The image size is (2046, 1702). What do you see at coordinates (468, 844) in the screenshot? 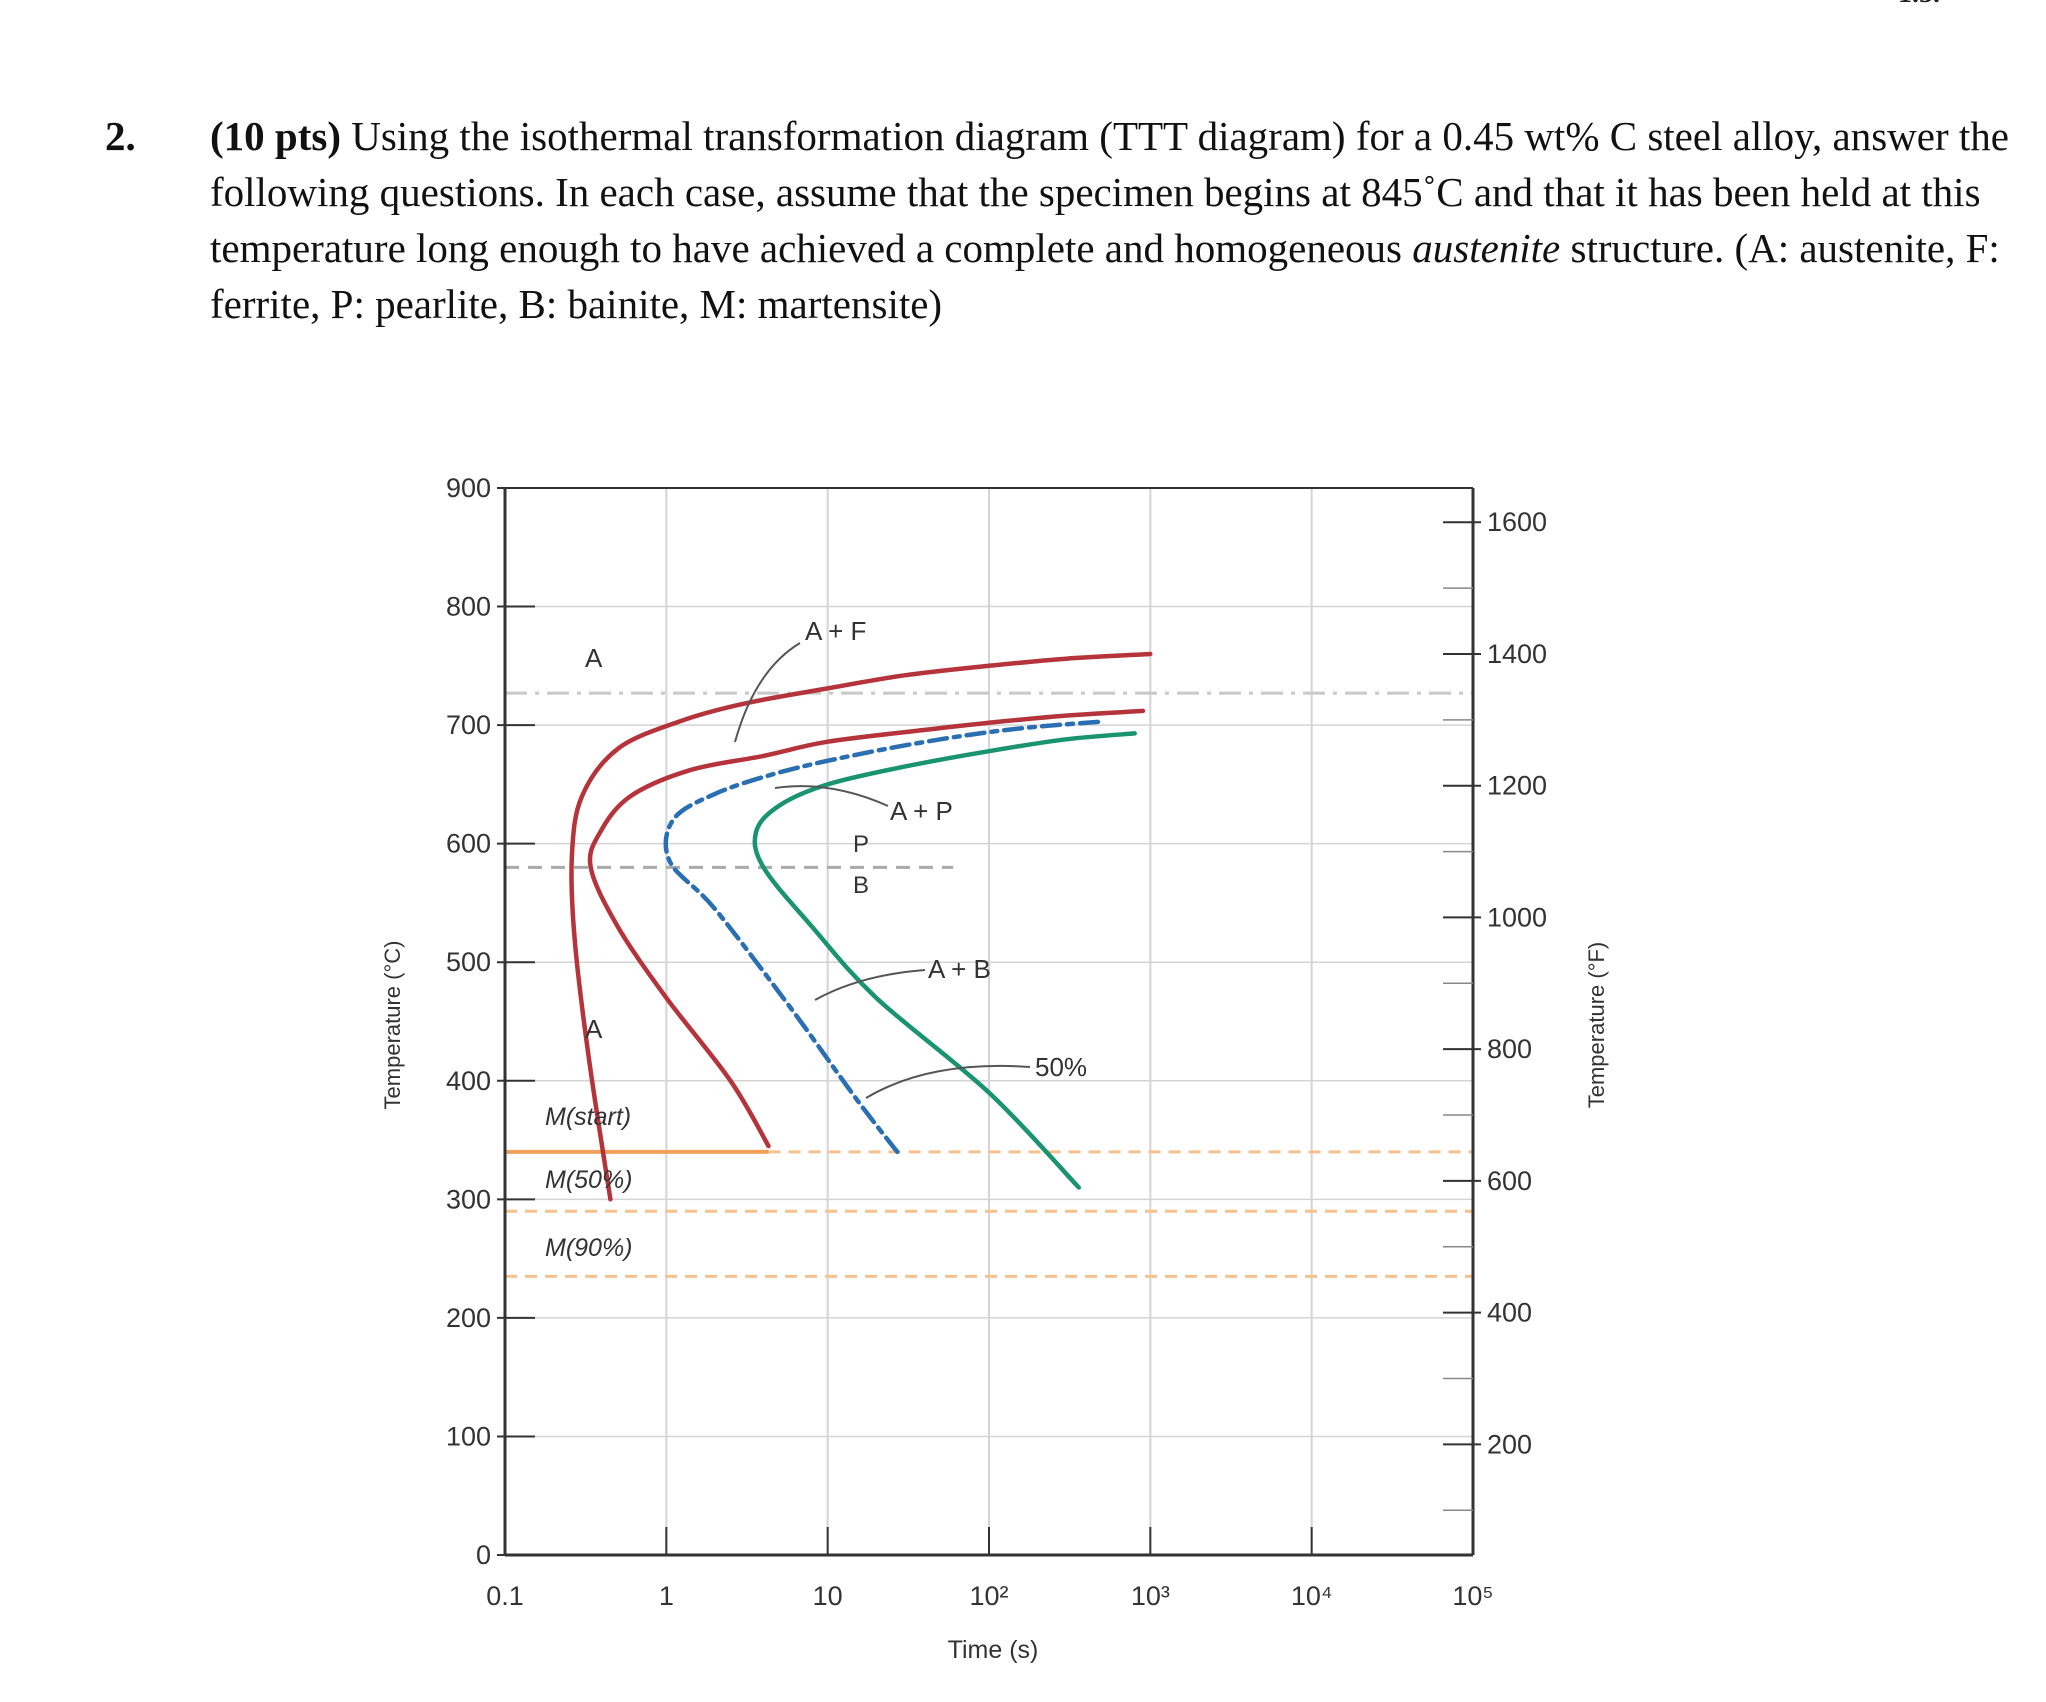
I see `y-tick-label-left: 600` at bounding box center [468, 844].